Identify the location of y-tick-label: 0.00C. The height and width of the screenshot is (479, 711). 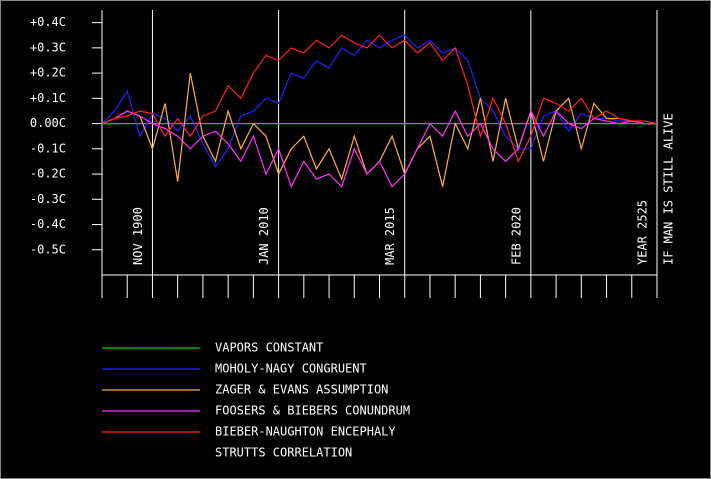
(48, 123).